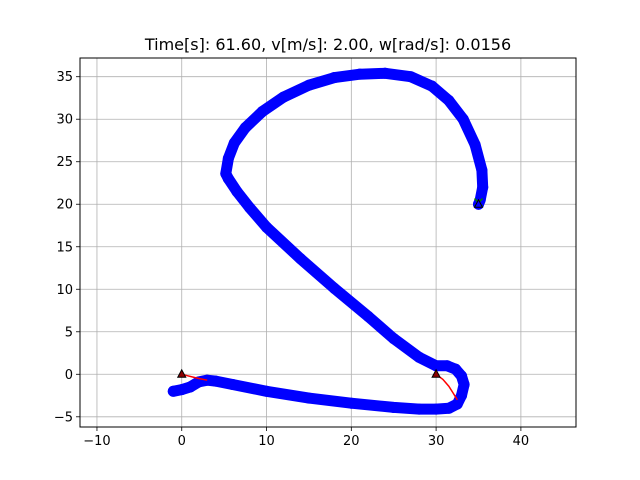 The height and width of the screenshot is (480, 640). I want to click on prediction-line, so click(194, 377).